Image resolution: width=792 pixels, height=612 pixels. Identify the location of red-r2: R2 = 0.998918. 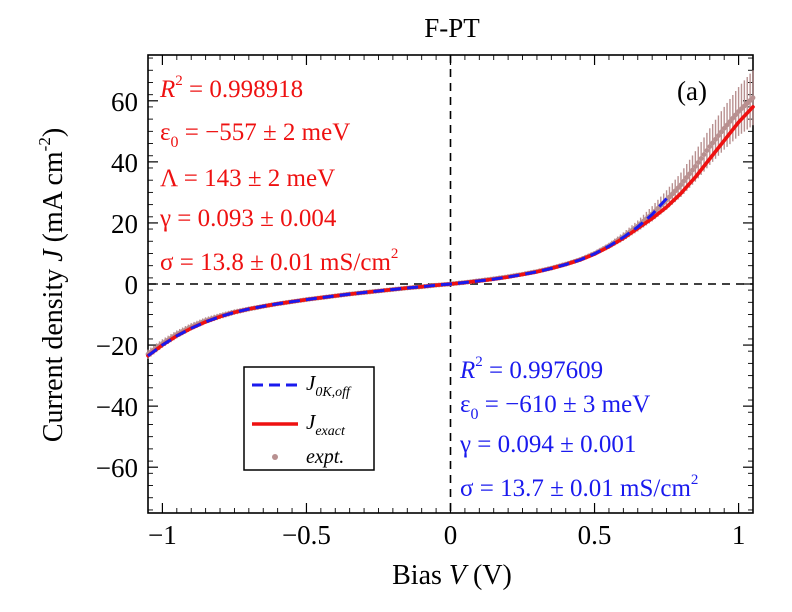
(231, 88).